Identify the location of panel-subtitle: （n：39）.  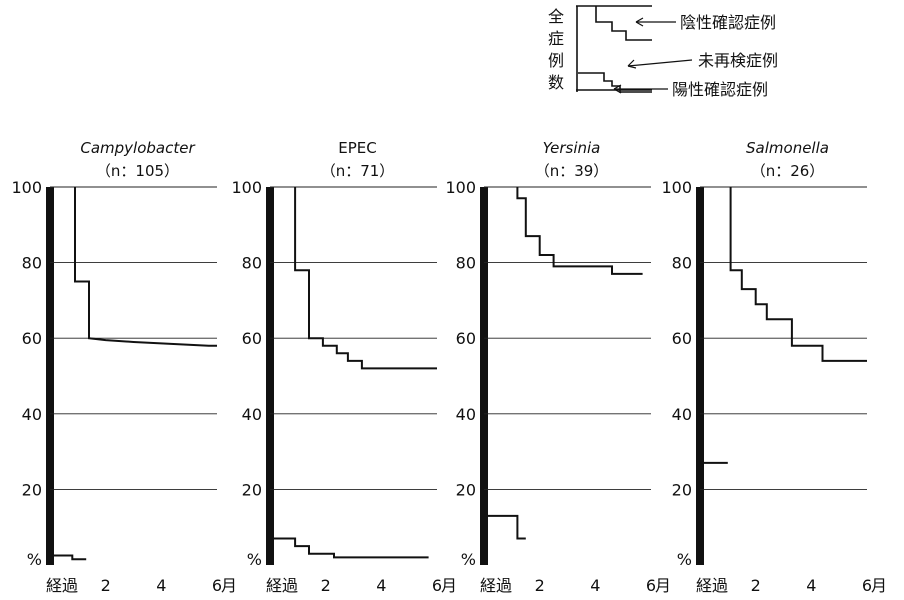
(572, 171).